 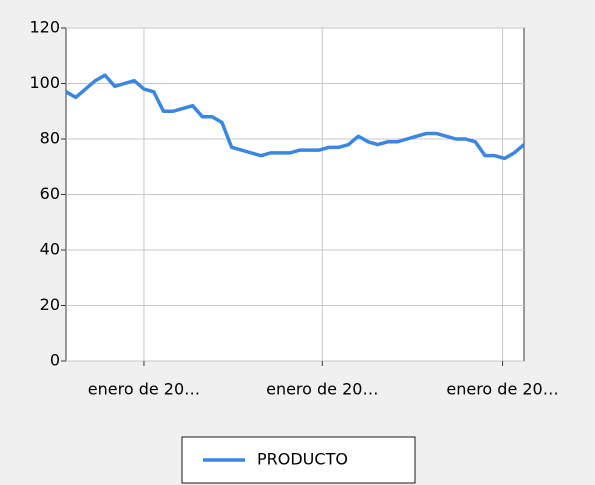 I want to click on y-tick-label: 100, so click(x=44, y=82).